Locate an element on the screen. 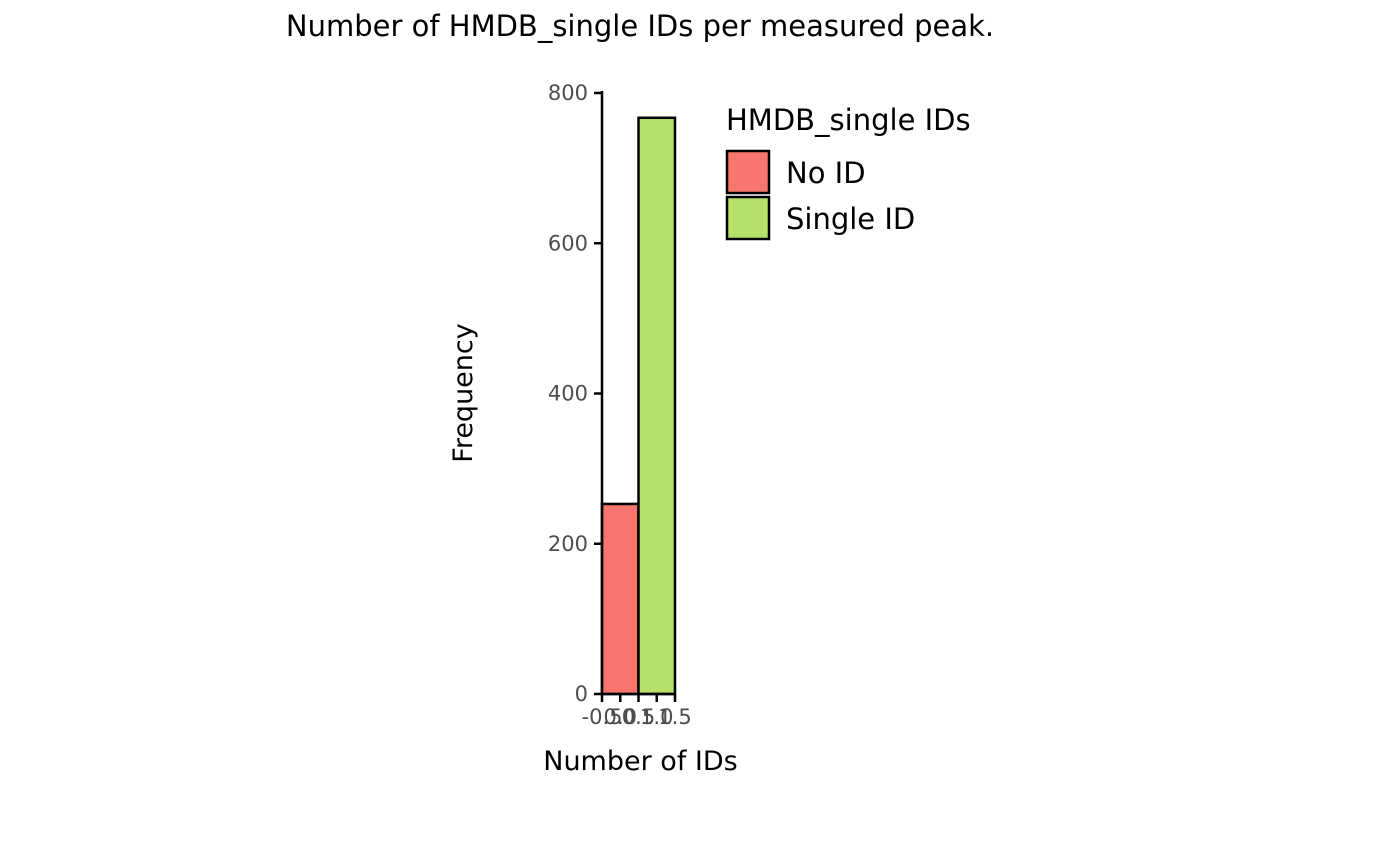 The image size is (1400, 865). y-tick-label: 600 is located at coordinates (568, 243).